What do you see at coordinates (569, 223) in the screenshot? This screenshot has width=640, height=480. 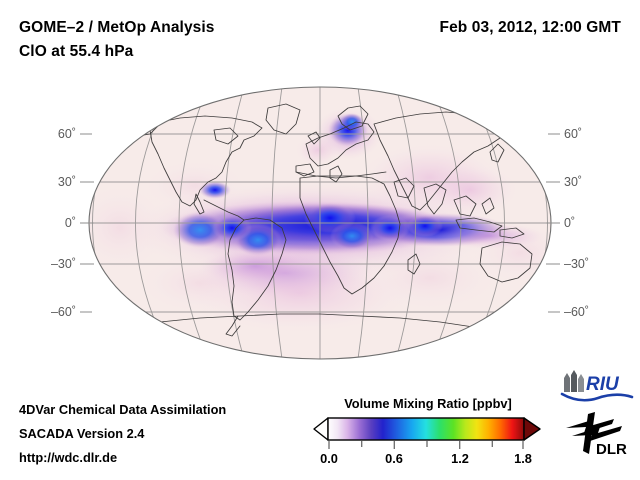 I see `lat-label-0-right: 0˚` at bounding box center [569, 223].